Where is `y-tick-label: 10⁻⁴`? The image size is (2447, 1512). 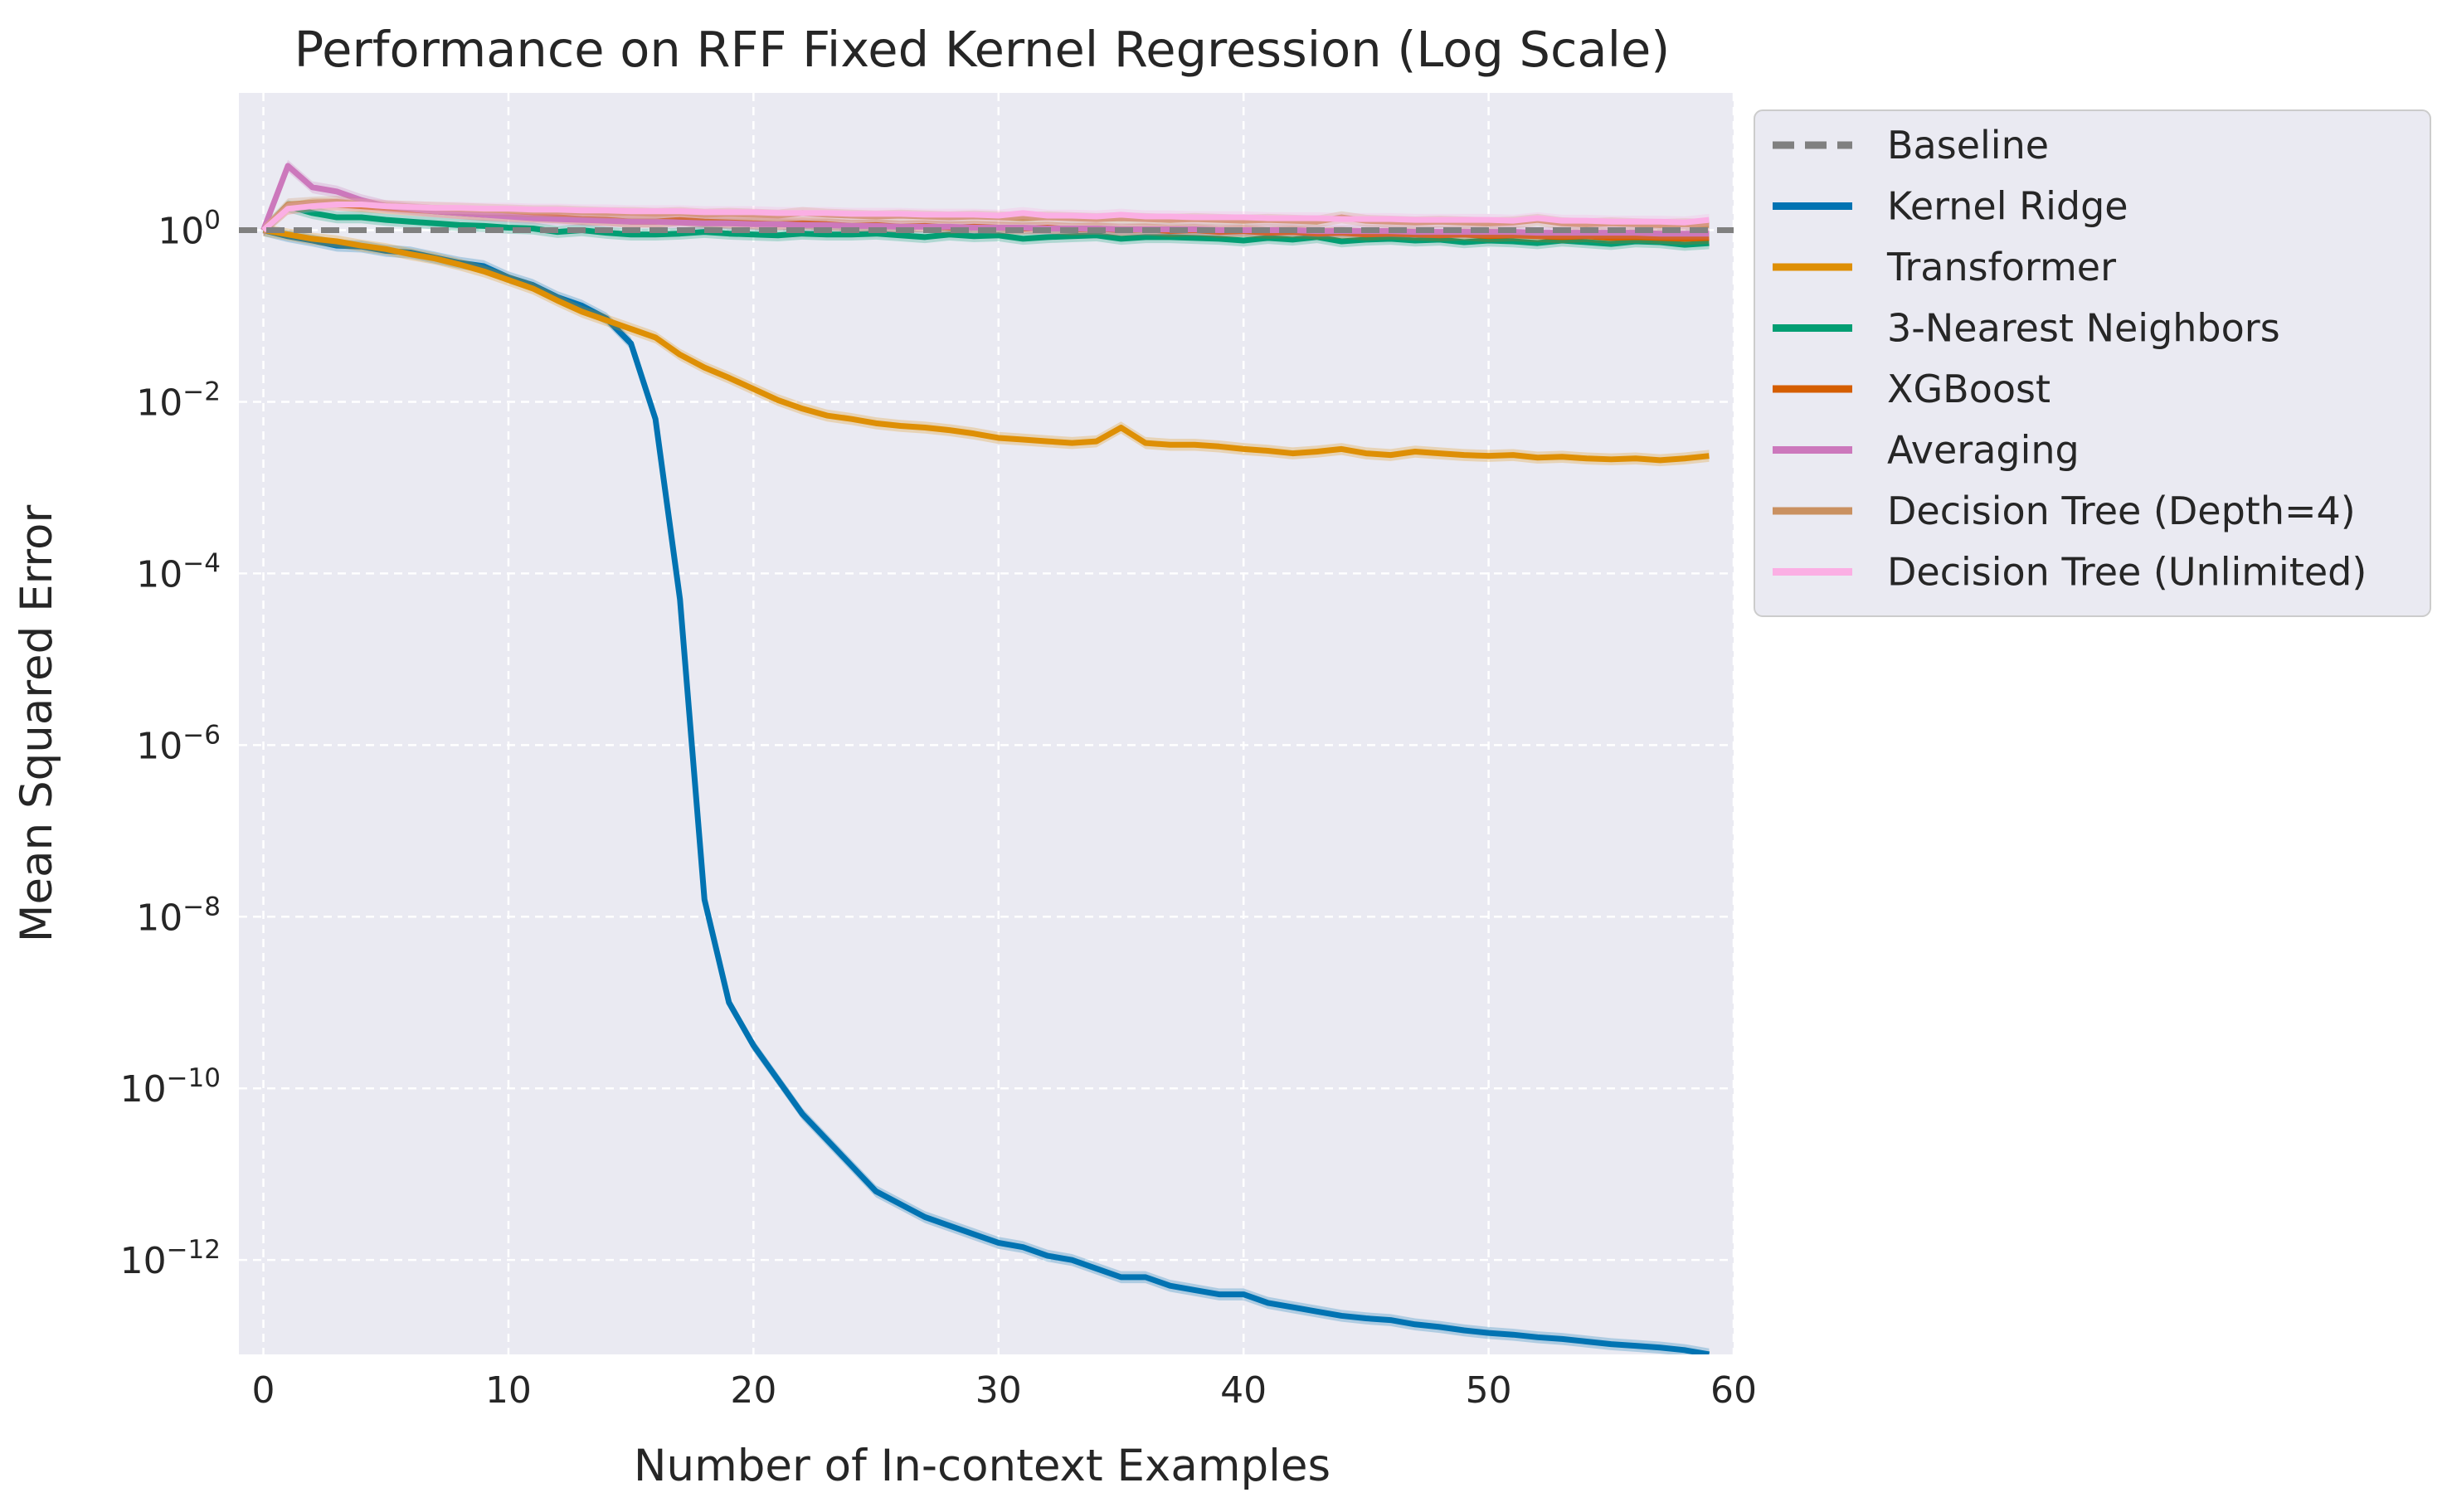 y-tick-label: 10⁻⁴ is located at coordinates (179, 572).